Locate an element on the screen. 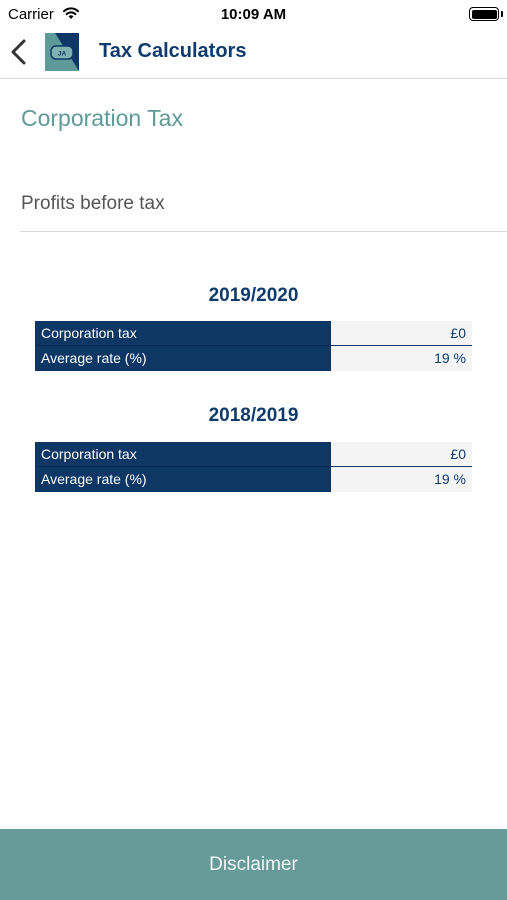  back-button is located at coordinates (19, 52).